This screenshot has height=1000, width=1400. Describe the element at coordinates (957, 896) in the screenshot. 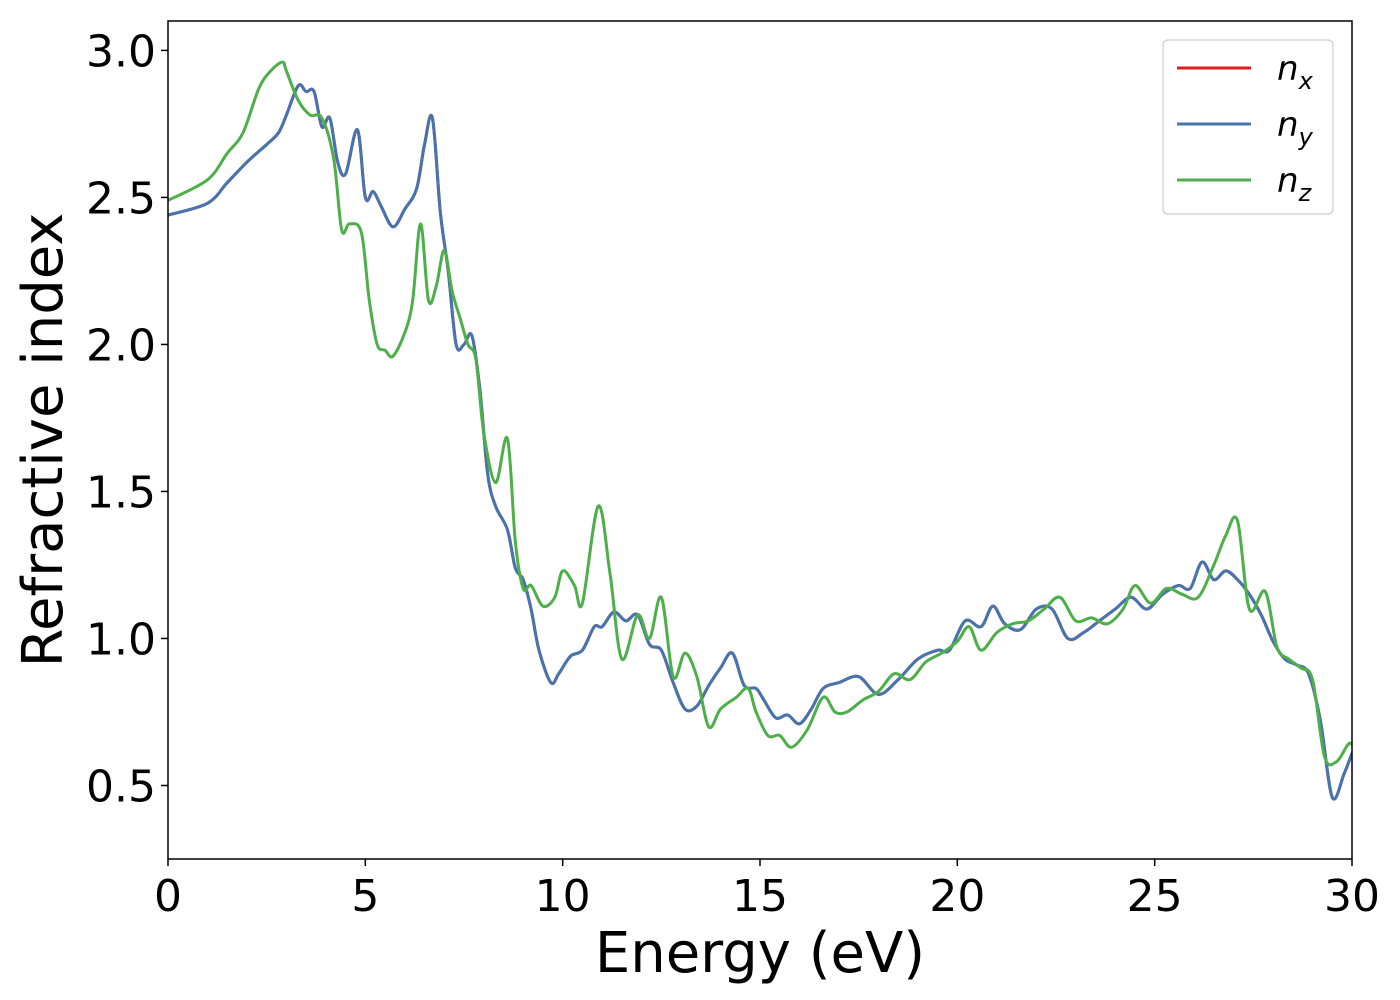

I see `x-tick-label: 20` at that location.